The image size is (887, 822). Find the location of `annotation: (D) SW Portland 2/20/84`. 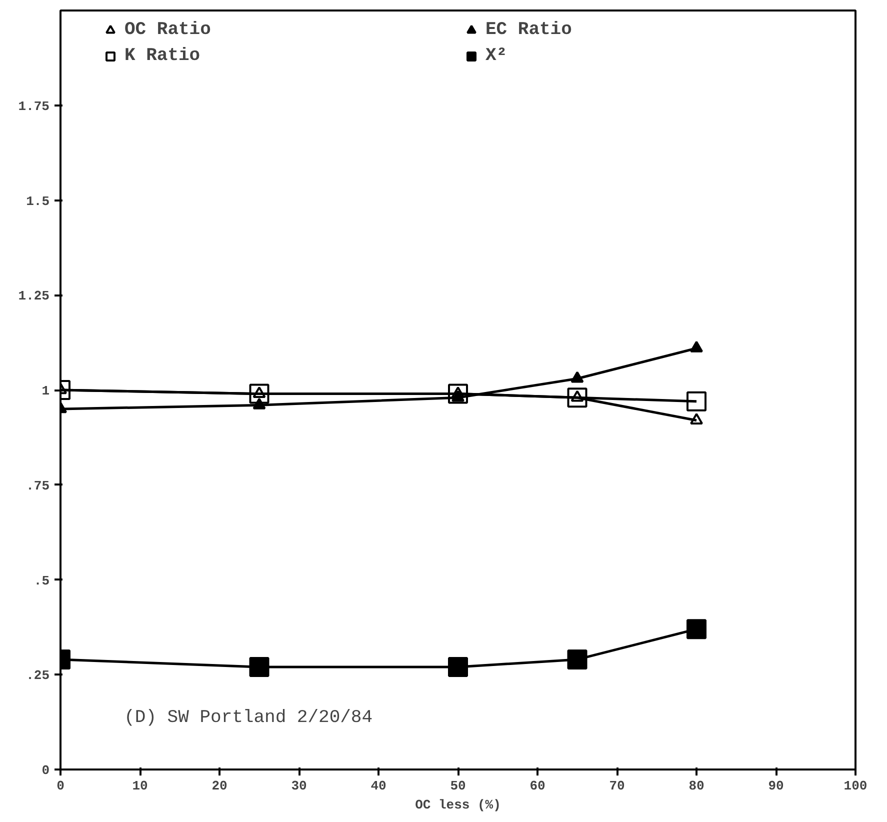

annotation: (D) SW Portland 2/20/84 is located at coordinates (248, 718).